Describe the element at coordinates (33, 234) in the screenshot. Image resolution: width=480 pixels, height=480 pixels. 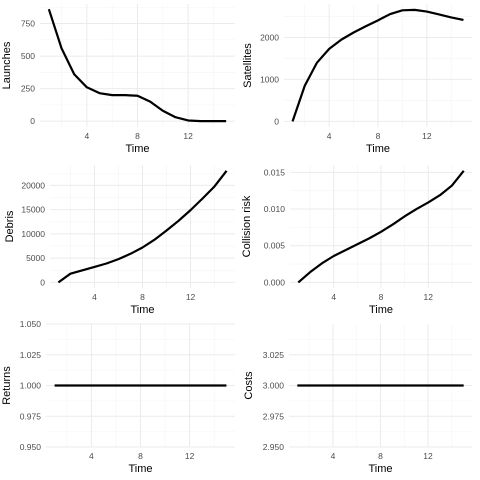
I see `y-tick-label: 10000` at that location.